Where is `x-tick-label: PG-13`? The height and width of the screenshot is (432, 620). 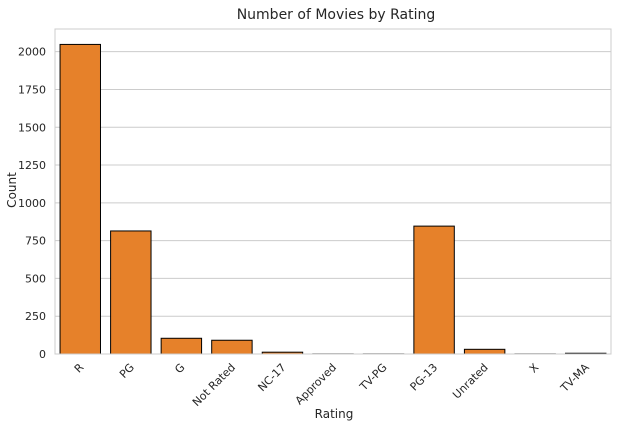
x-tick-label: PG-13 is located at coordinates (424, 377).